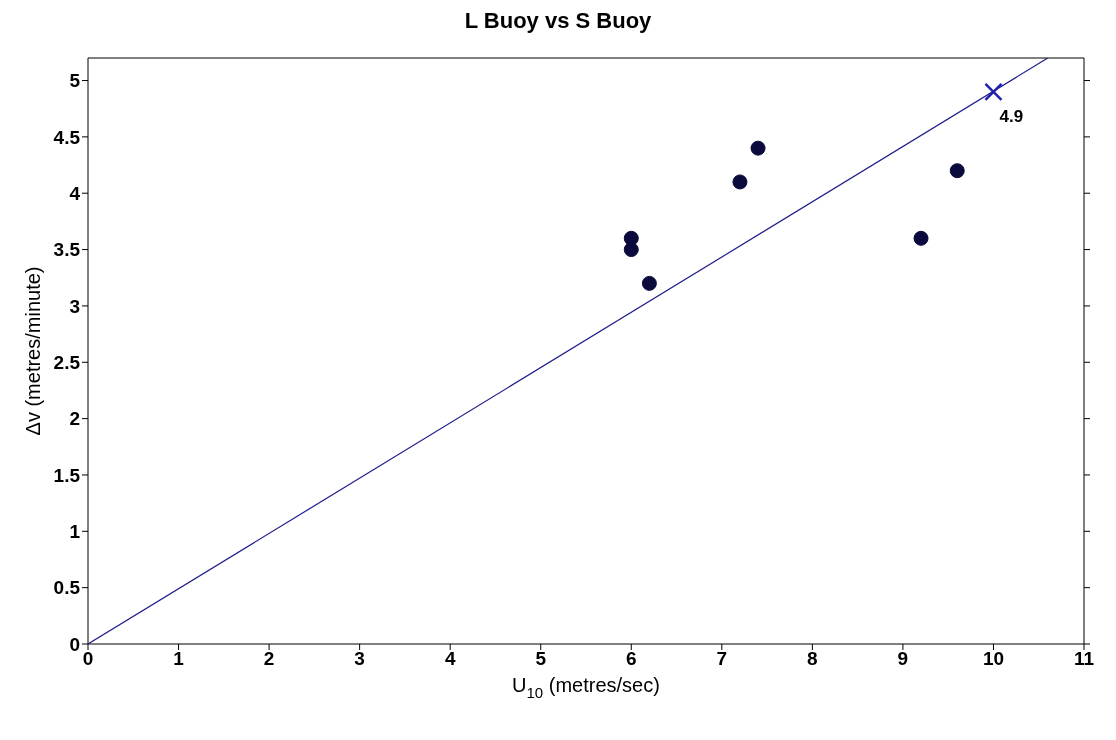  What do you see at coordinates (541, 659) in the screenshot?
I see `x-tick-label: 5` at bounding box center [541, 659].